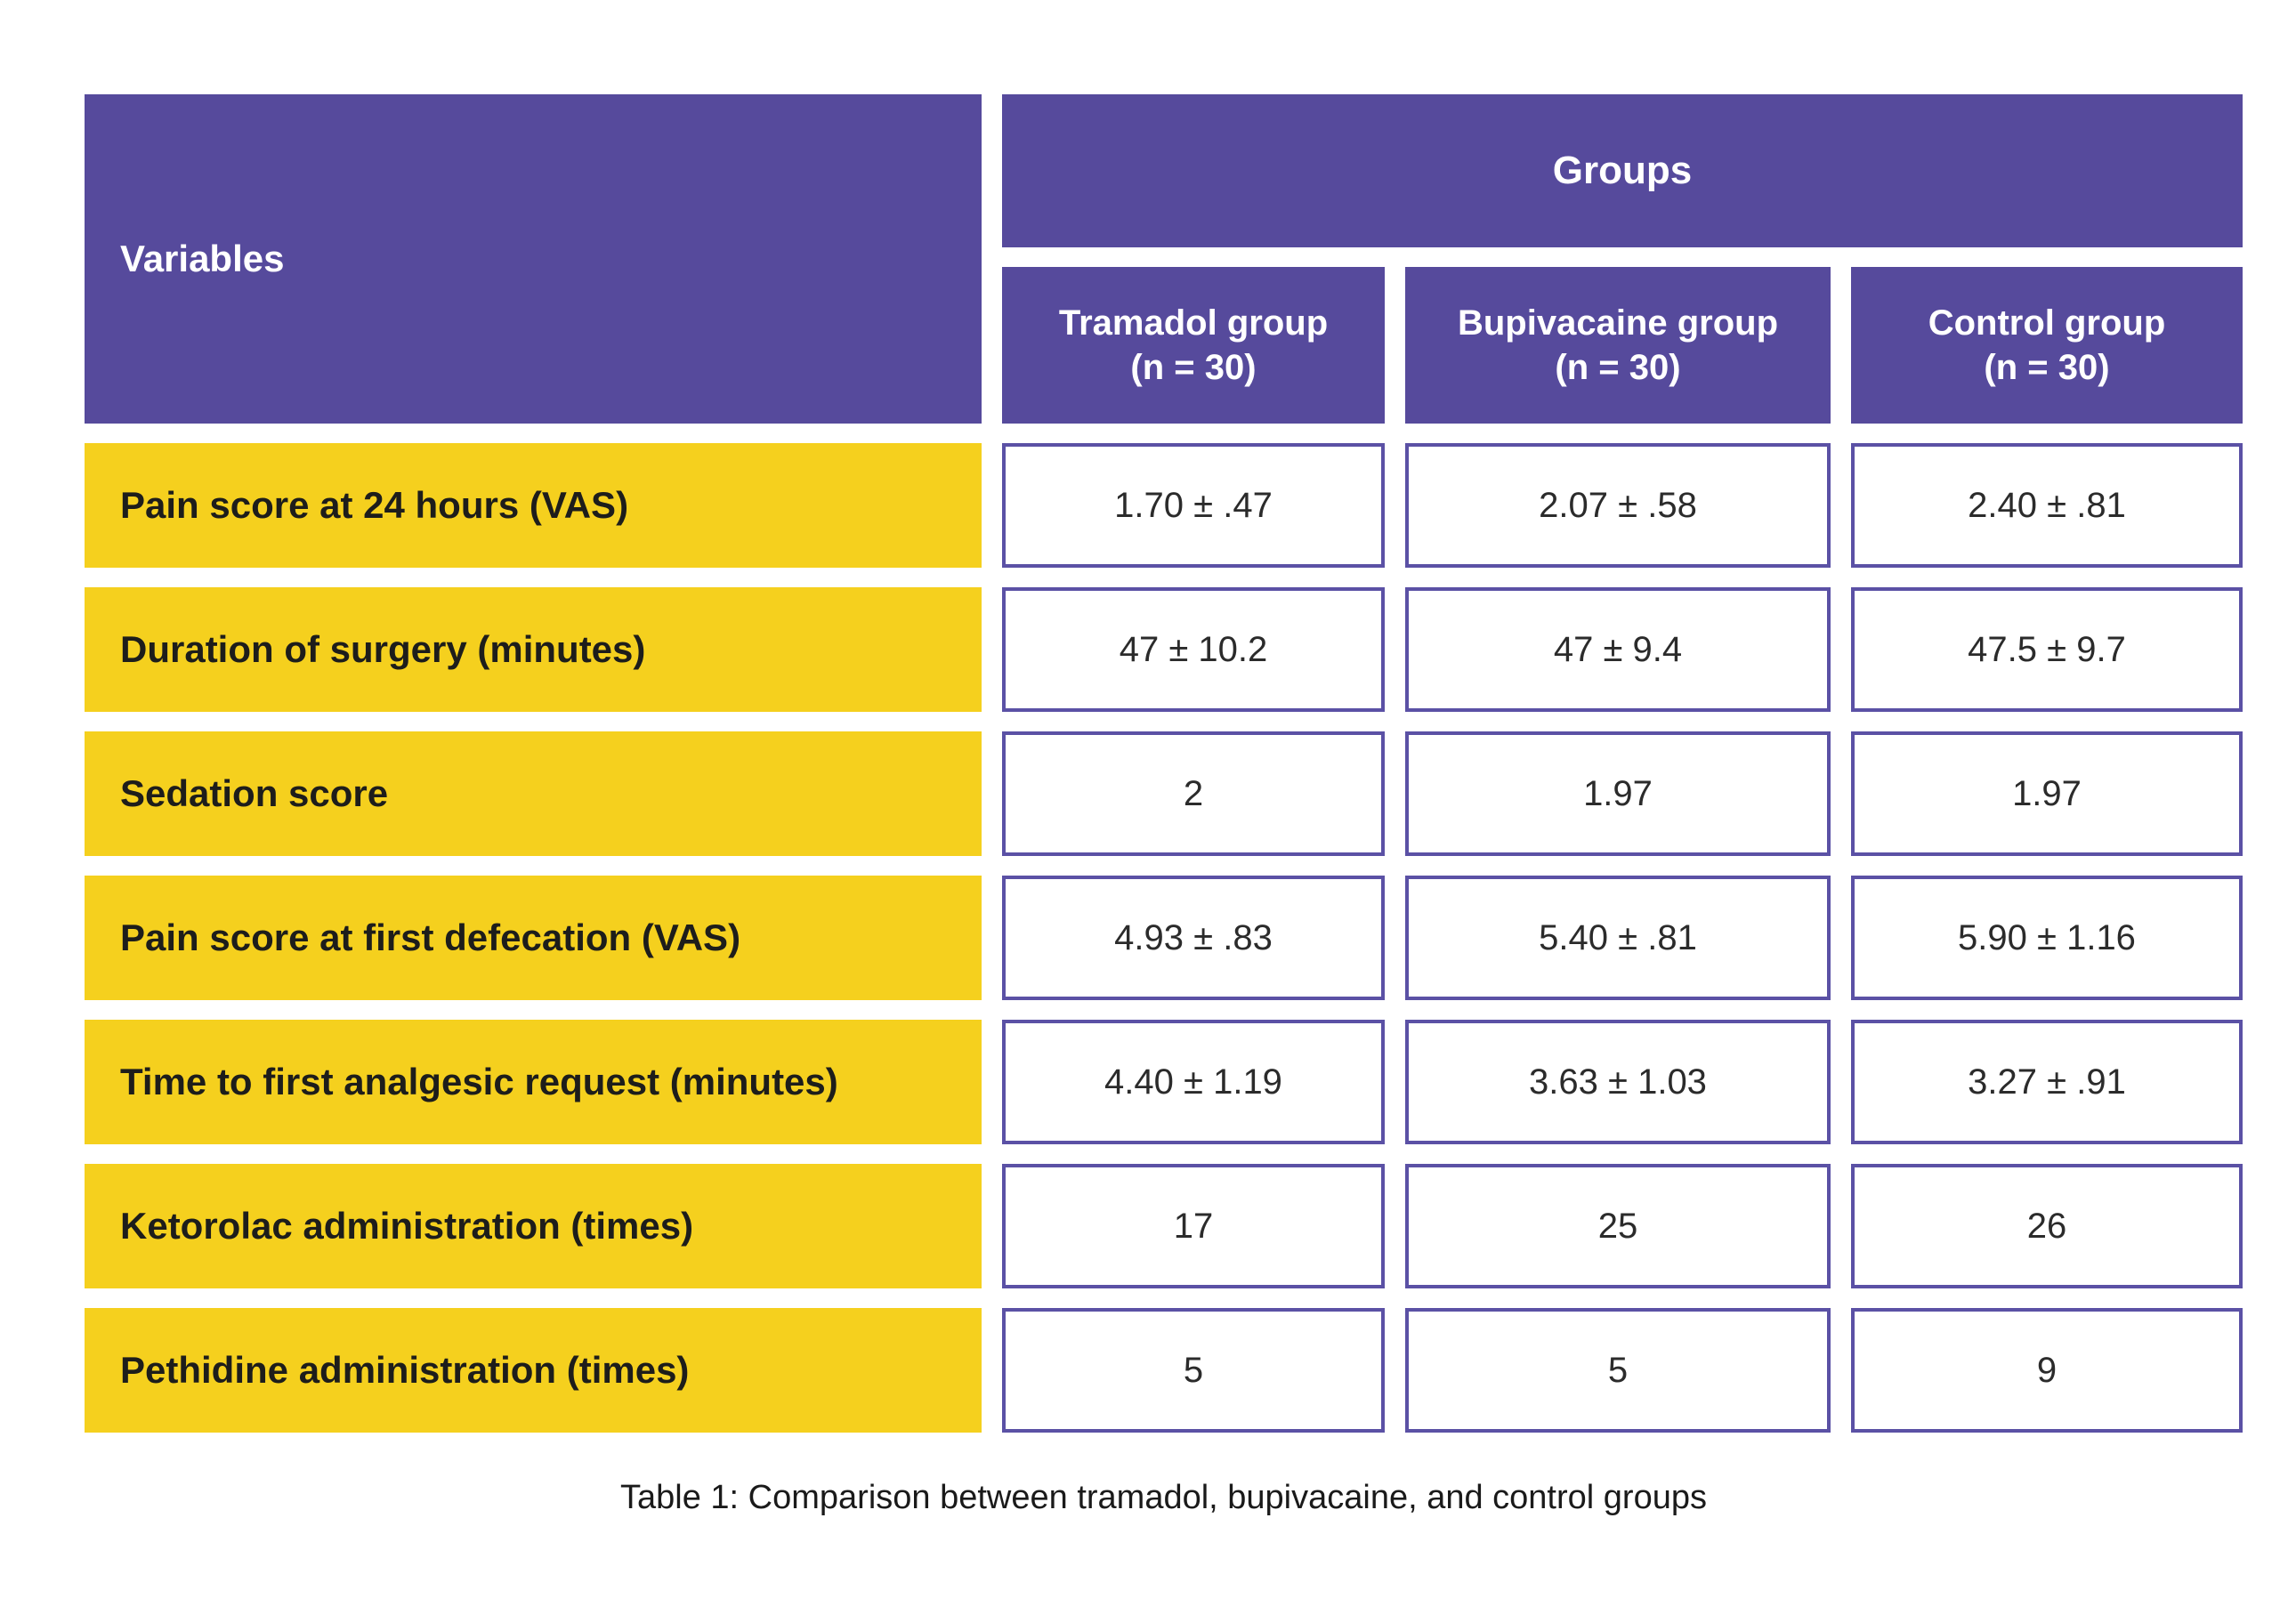 Image resolution: width=2296 pixels, height=1623 pixels. Describe the element at coordinates (533, 1370) in the screenshot. I see `row-label: Pethidine administration (times)` at that location.